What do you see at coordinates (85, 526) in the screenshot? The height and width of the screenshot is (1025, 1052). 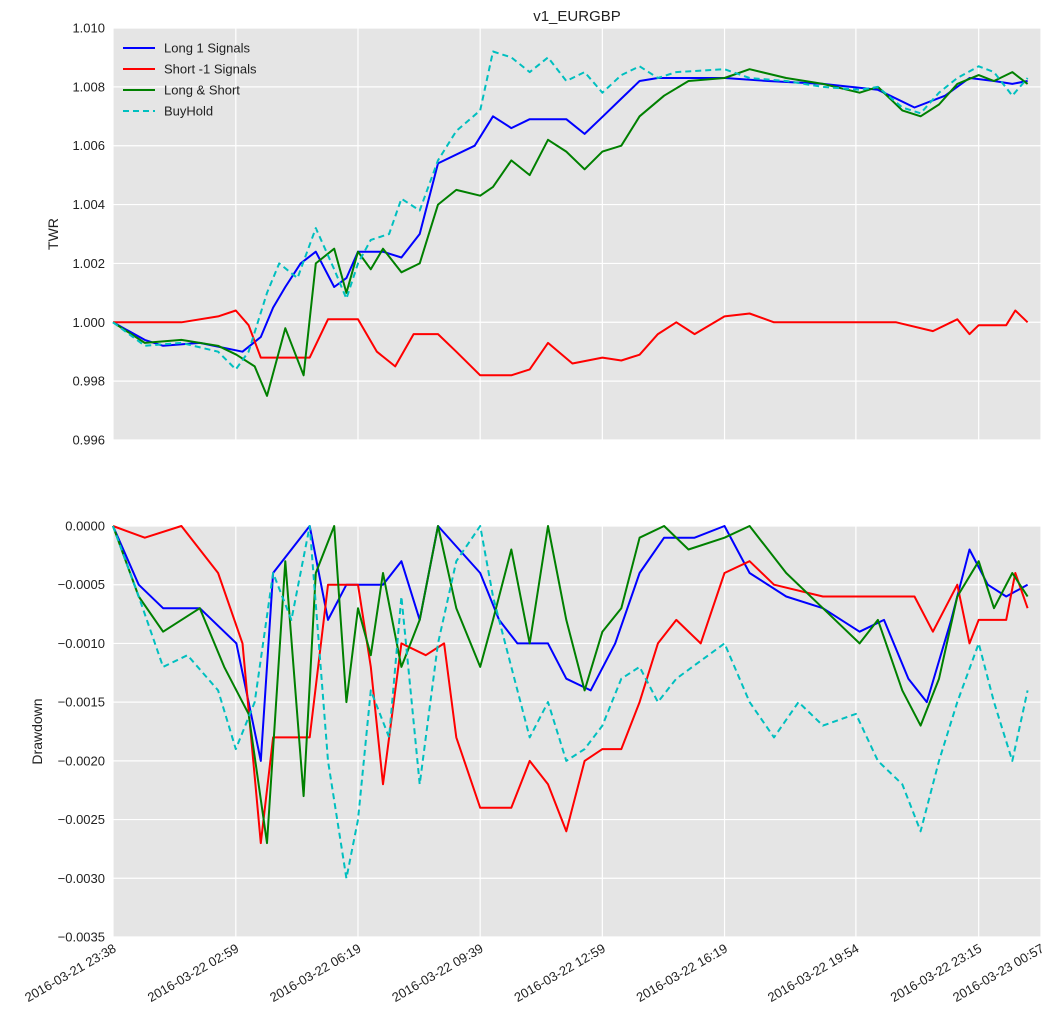 I see `y-tick-label: 0.0000` at bounding box center [85, 526].